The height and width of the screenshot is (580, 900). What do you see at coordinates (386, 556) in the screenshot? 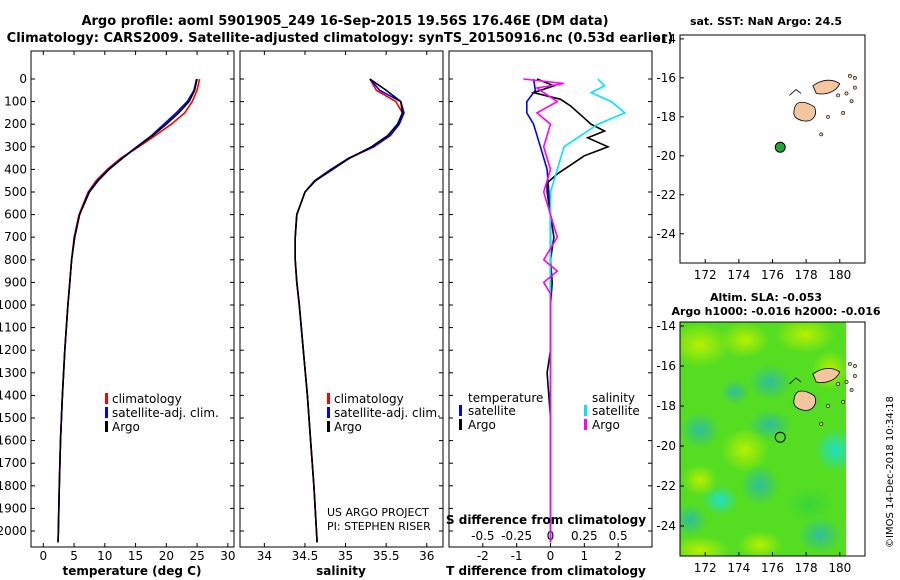
I see `x-tick-label: 35.5` at bounding box center [386, 556].